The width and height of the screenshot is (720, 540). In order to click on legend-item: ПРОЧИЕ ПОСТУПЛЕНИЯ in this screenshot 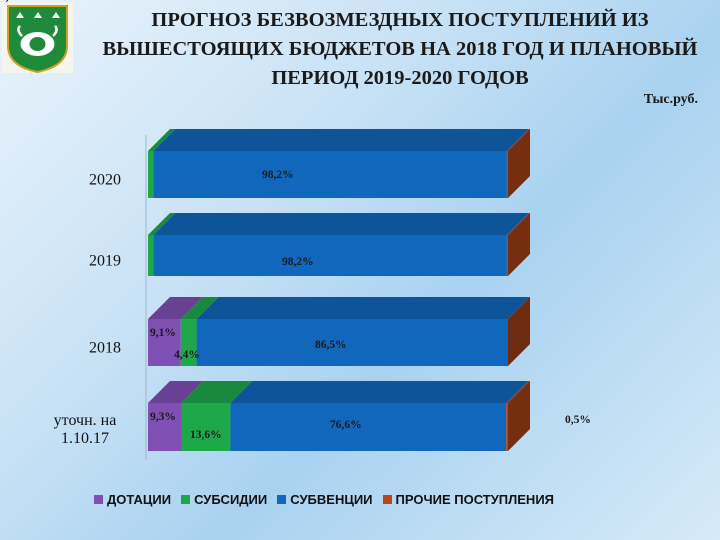, I will do `click(468, 499)`.